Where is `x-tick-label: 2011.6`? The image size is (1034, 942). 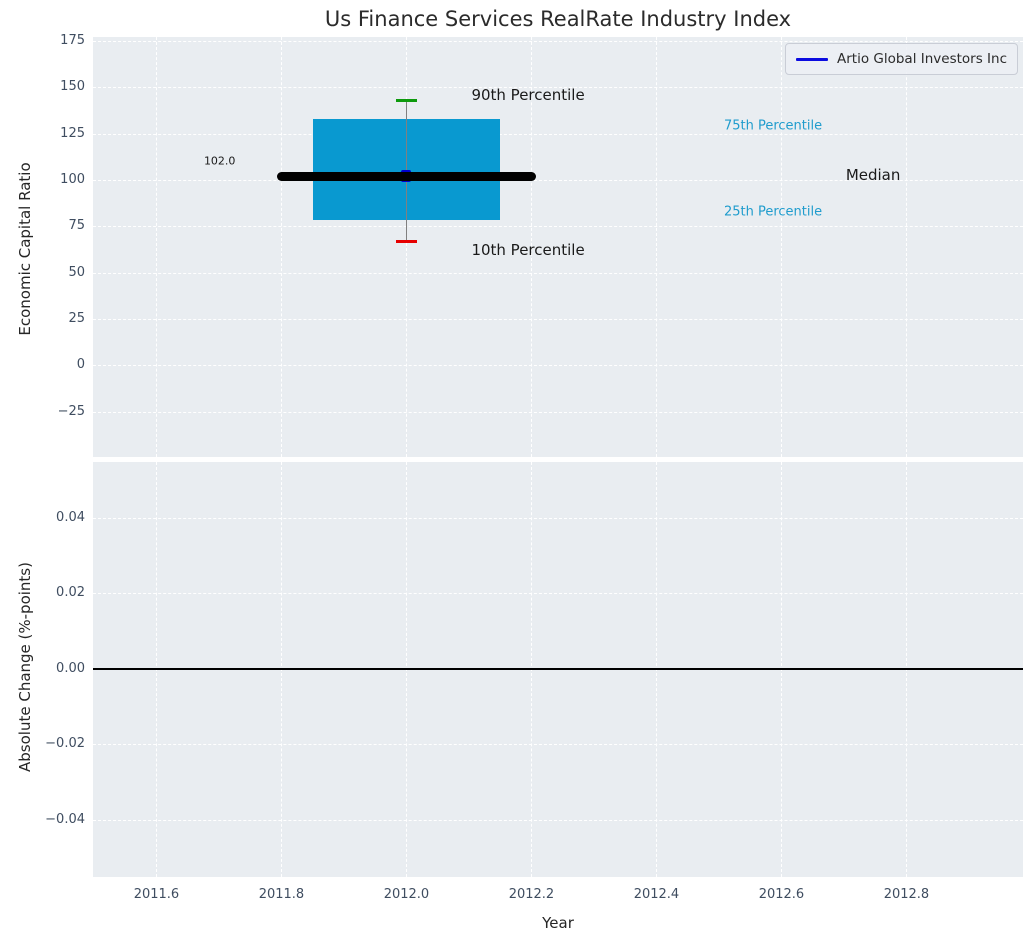 x-tick-label: 2011.6 is located at coordinates (156, 894).